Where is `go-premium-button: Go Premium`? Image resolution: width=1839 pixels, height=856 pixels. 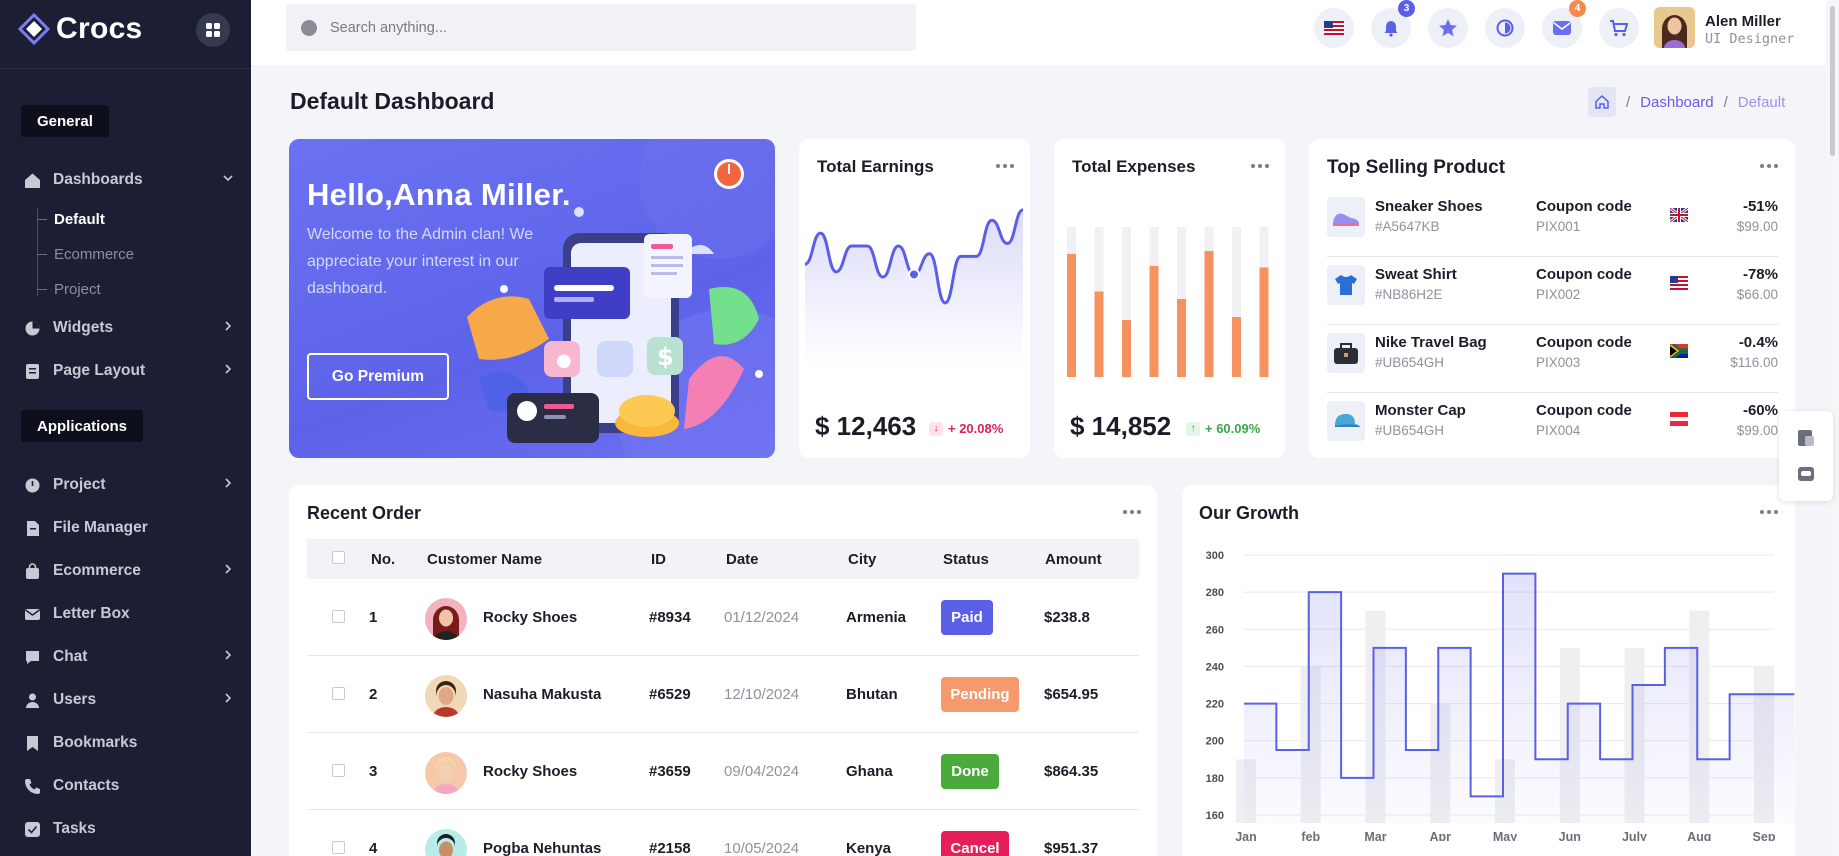
go-premium-button: Go Premium is located at coordinates (378, 376).